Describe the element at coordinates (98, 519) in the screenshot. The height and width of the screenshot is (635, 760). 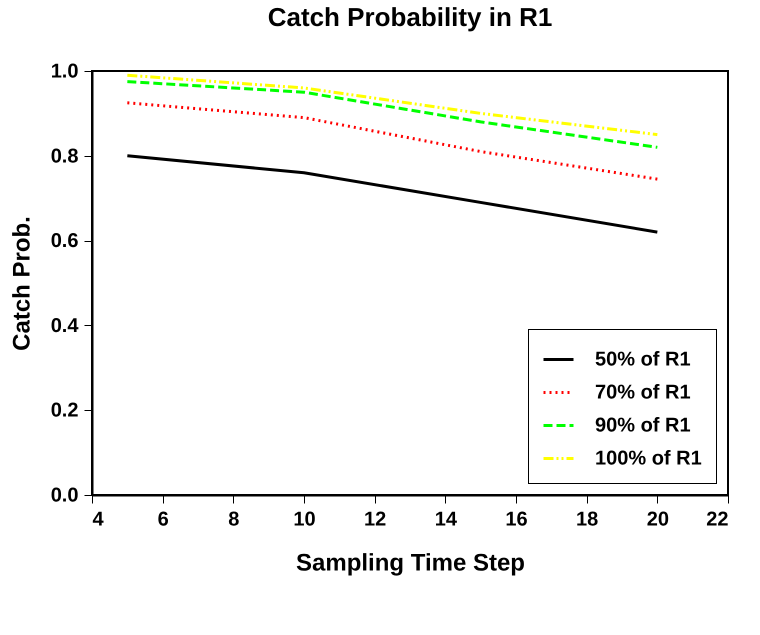
I see `x-tick-label: 4` at that location.